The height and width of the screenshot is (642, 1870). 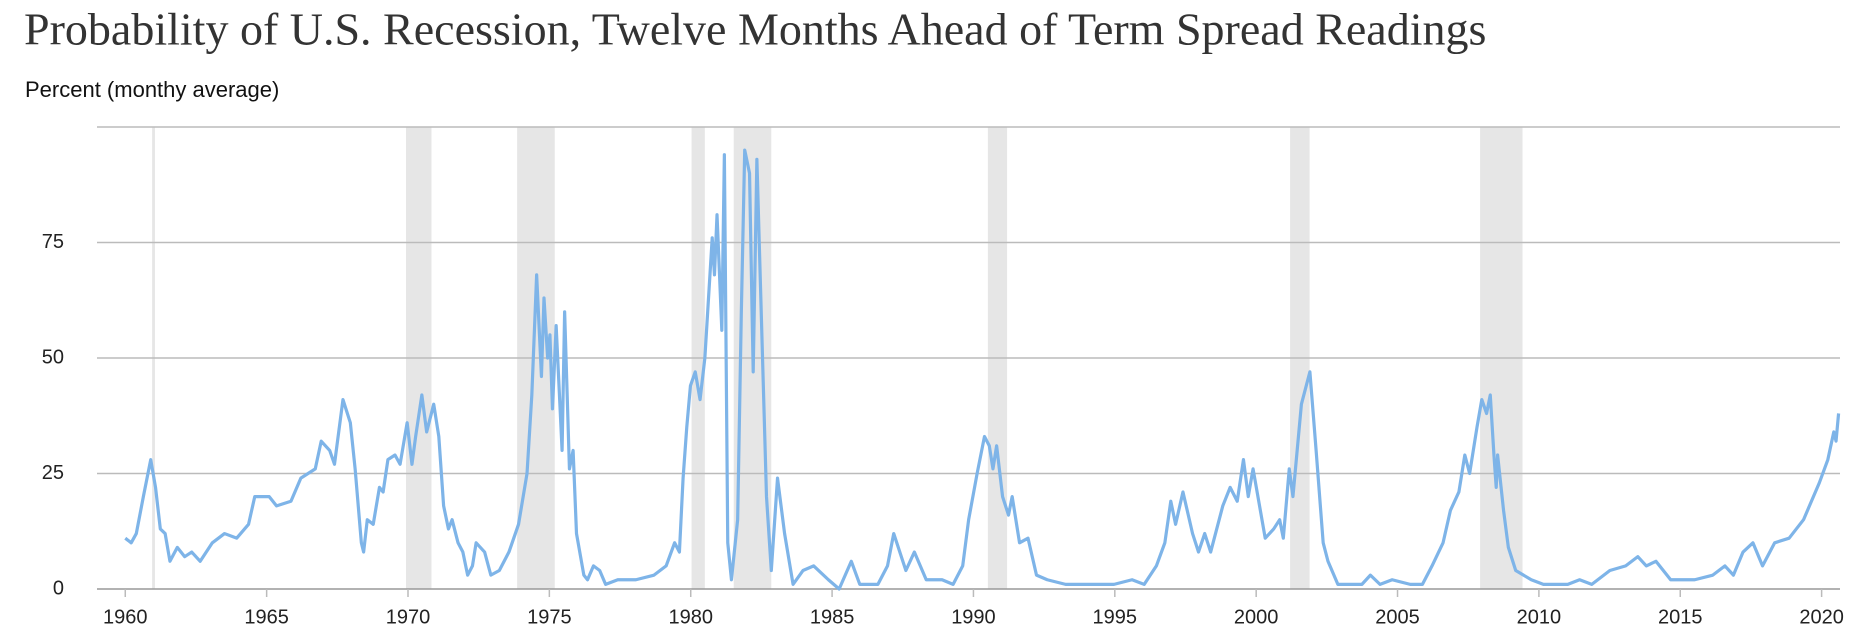 I want to click on x-tick-label: 2005, so click(x=1397, y=617).